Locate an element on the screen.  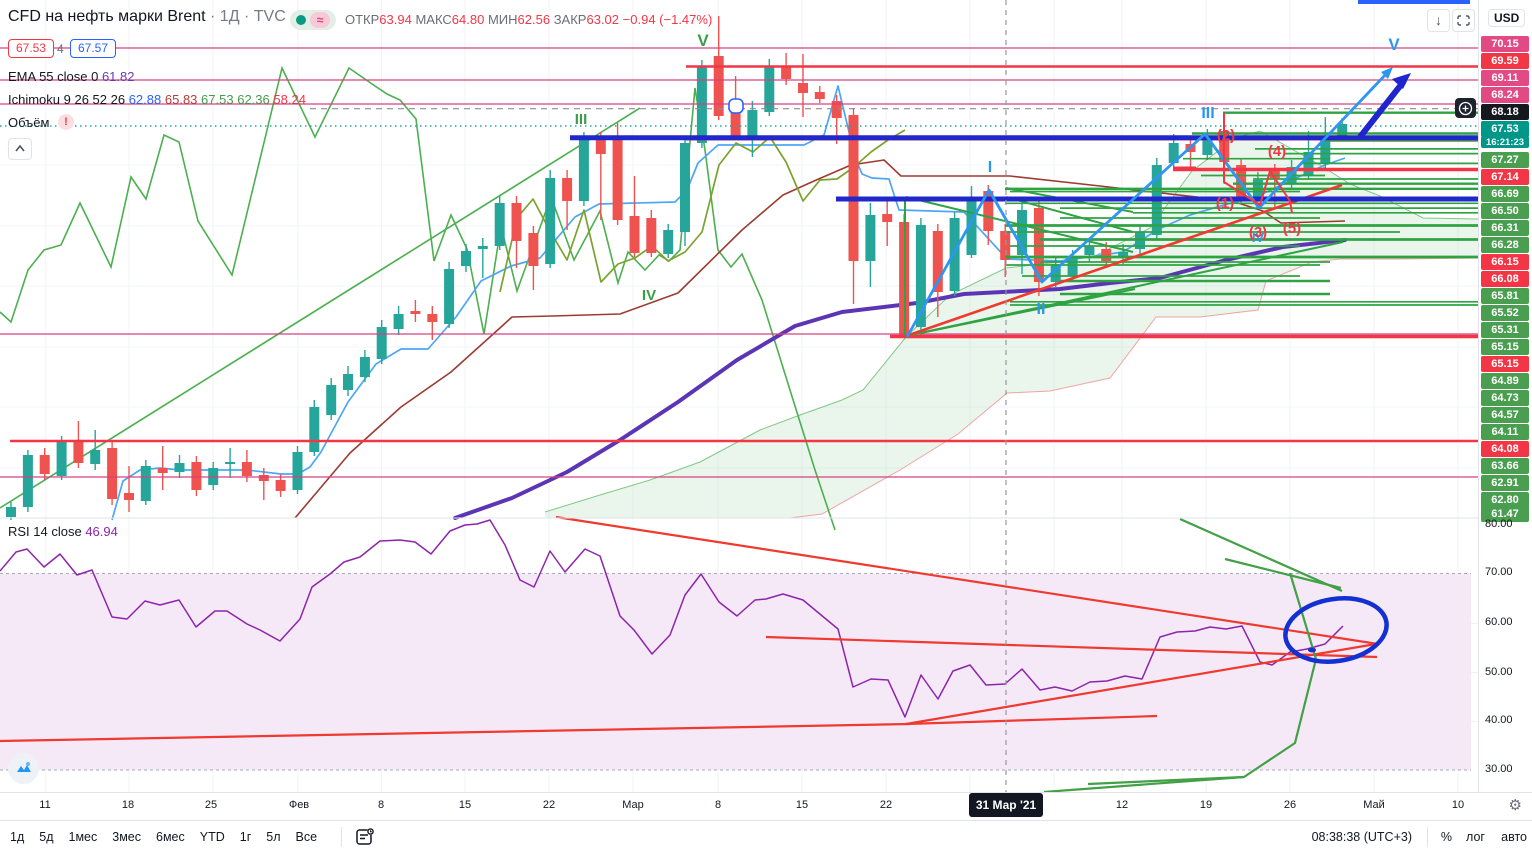
svg-text: II is located at coordinates (1041, 309).